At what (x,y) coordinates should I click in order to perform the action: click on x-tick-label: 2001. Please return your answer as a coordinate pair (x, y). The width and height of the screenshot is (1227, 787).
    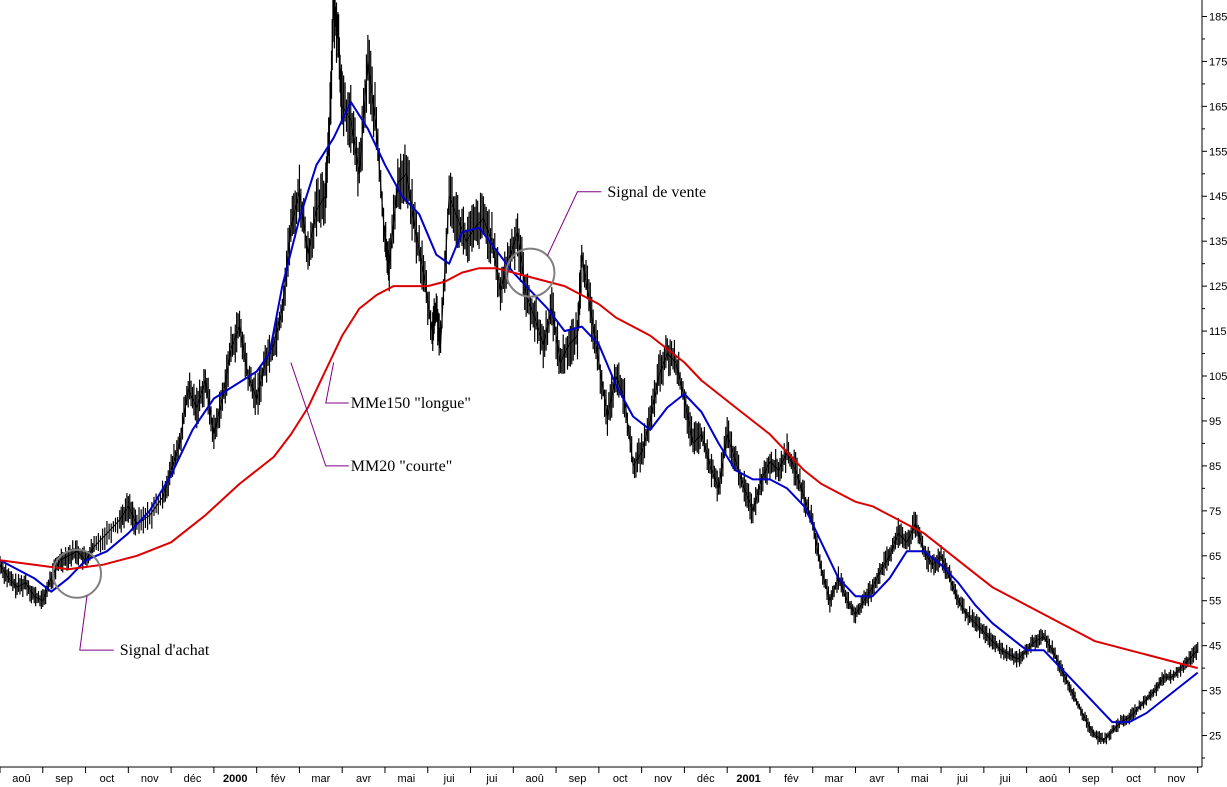
    Looking at the image, I should click on (748, 779).